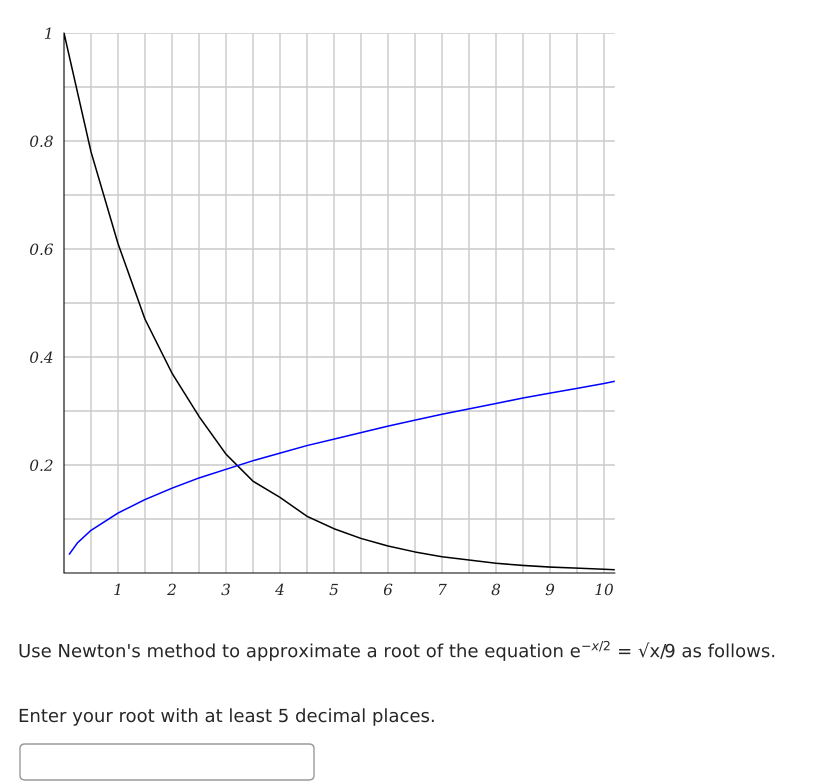  I want to click on text: Enter your root with at least 5 decimal places., so click(227, 717).